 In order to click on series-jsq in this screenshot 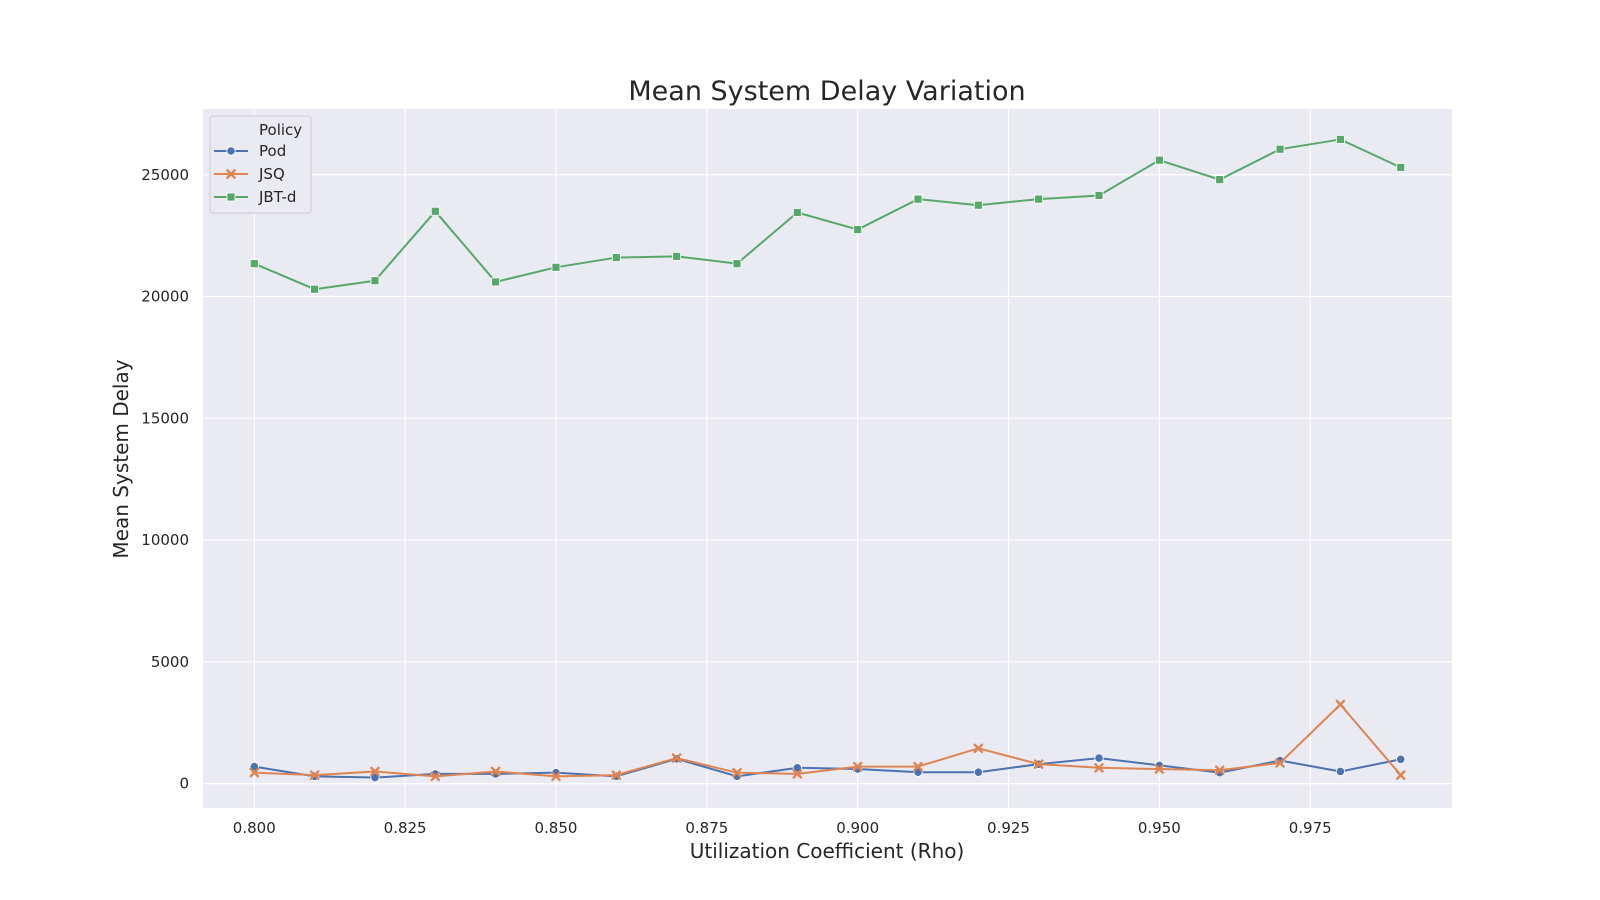, I will do `click(827, 740)`.